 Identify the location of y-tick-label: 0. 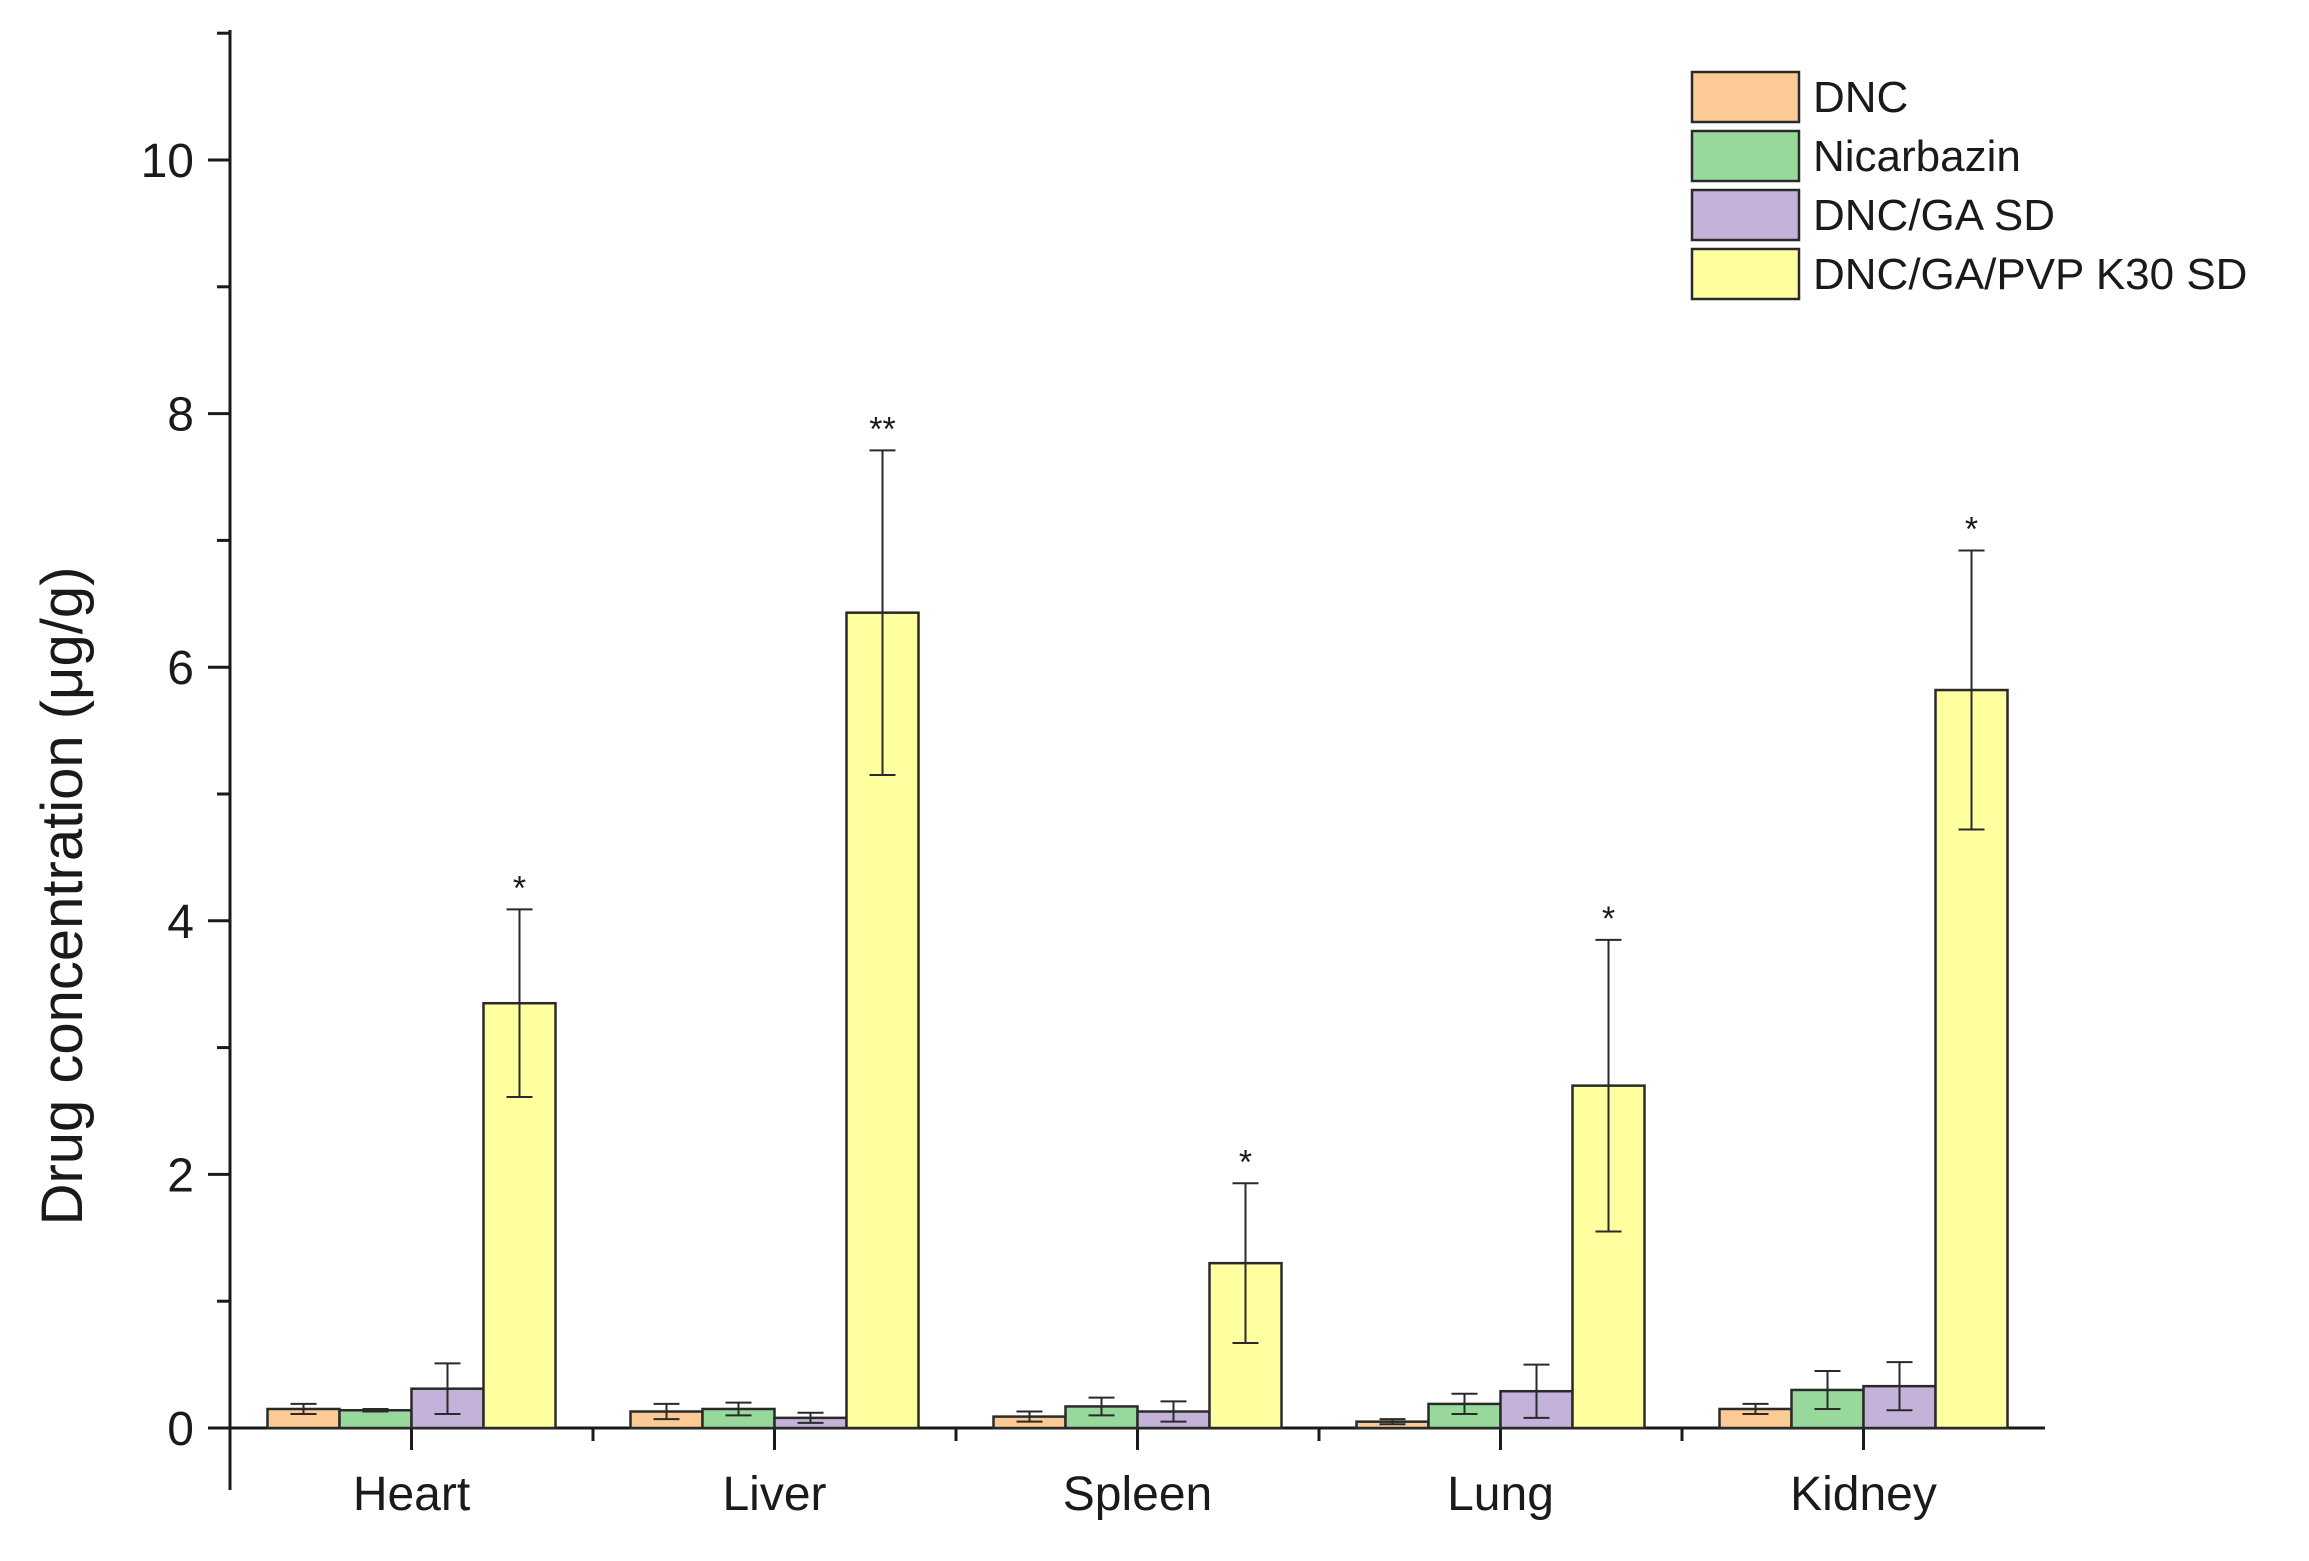
(180, 1429).